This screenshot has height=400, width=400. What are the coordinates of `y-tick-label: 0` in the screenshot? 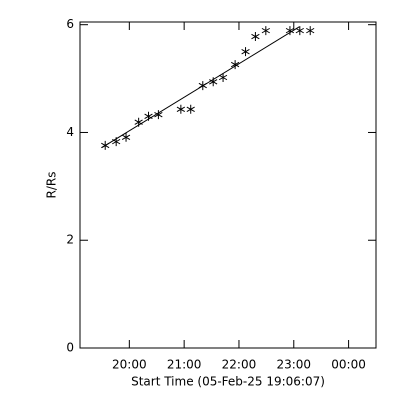 It's located at (70, 348).